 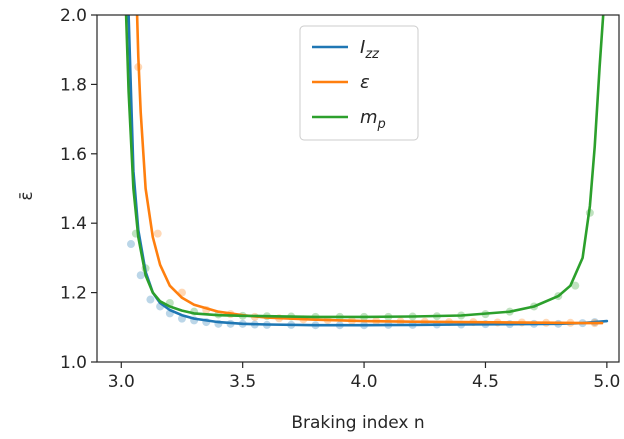 I want to click on y-tick-label: 2.0, so click(x=73, y=16).